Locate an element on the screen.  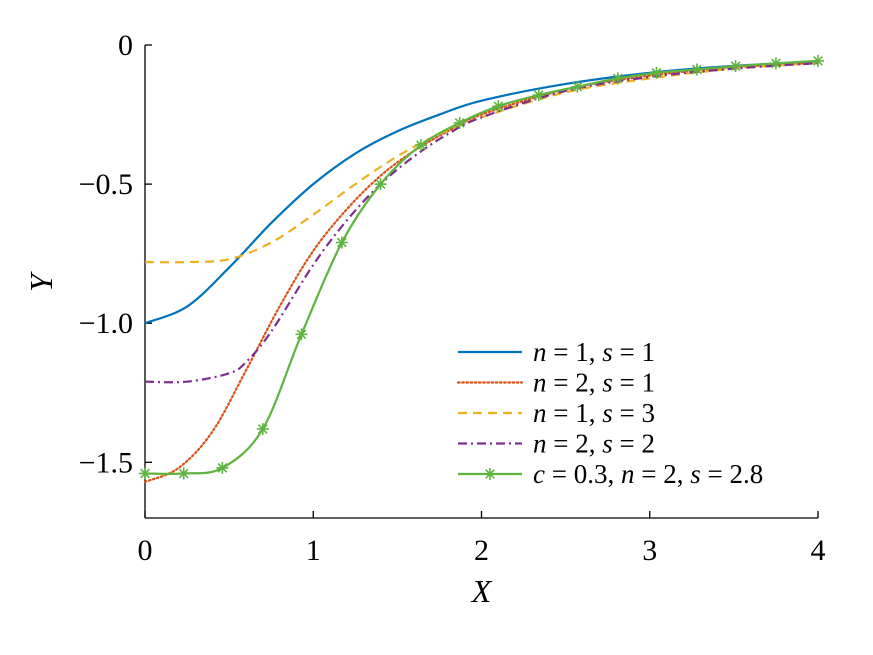
legend-item-4: n = 2, s = 2 is located at coordinates (556, 444).